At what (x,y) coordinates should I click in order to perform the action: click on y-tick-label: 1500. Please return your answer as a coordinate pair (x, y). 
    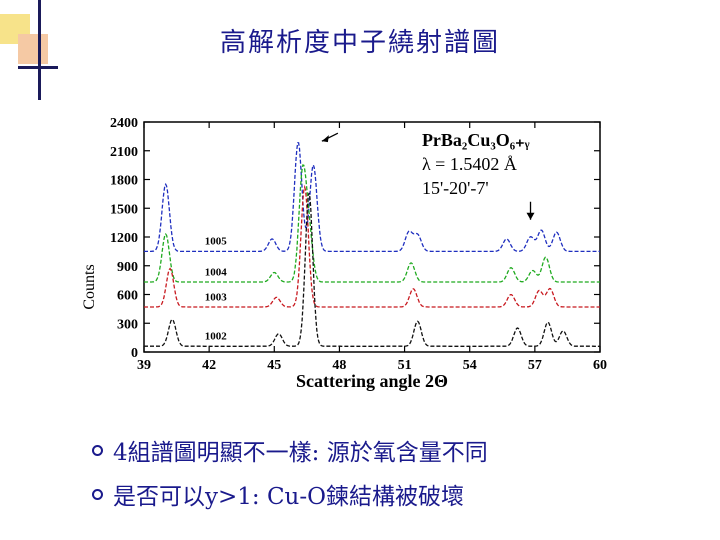
    Looking at the image, I should click on (124, 209).